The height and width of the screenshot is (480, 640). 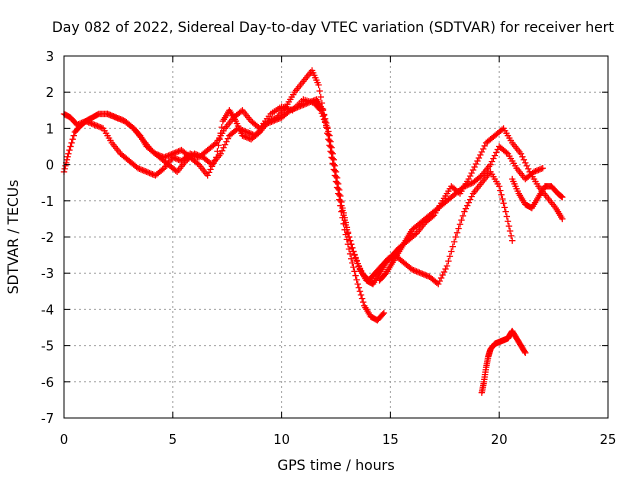 I want to click on x-tick-label: 0, so click(x=64, y=440).